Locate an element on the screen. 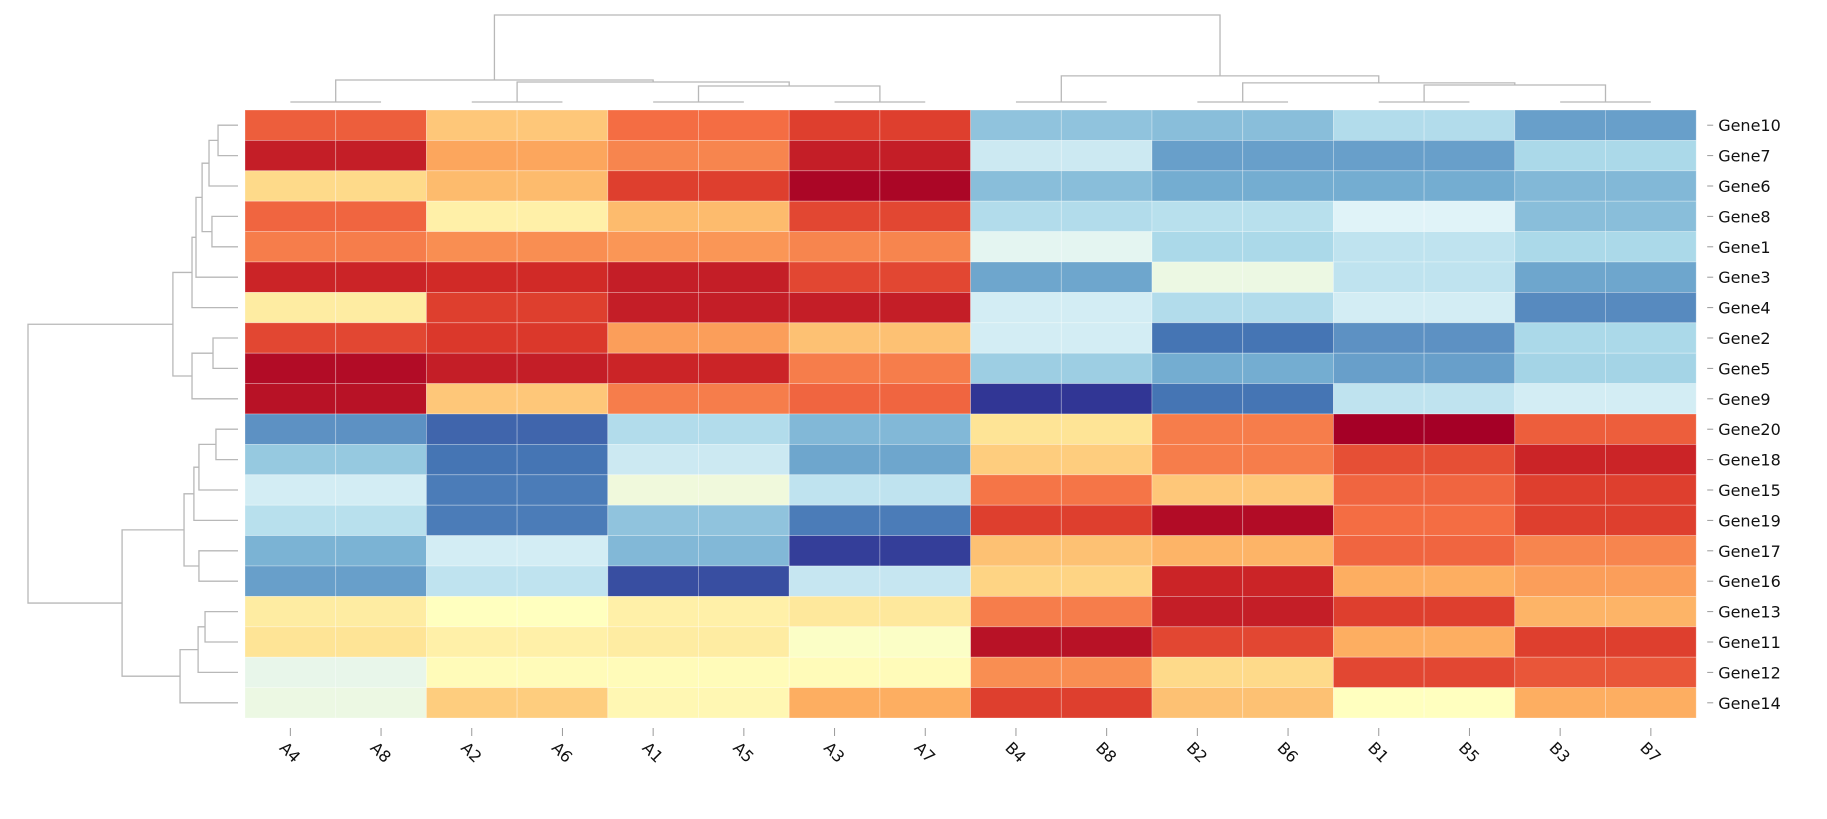 Image resolution: width=1827 pixels, height=819 pixels. column-dendrogram is located at coordinates (970, 58).